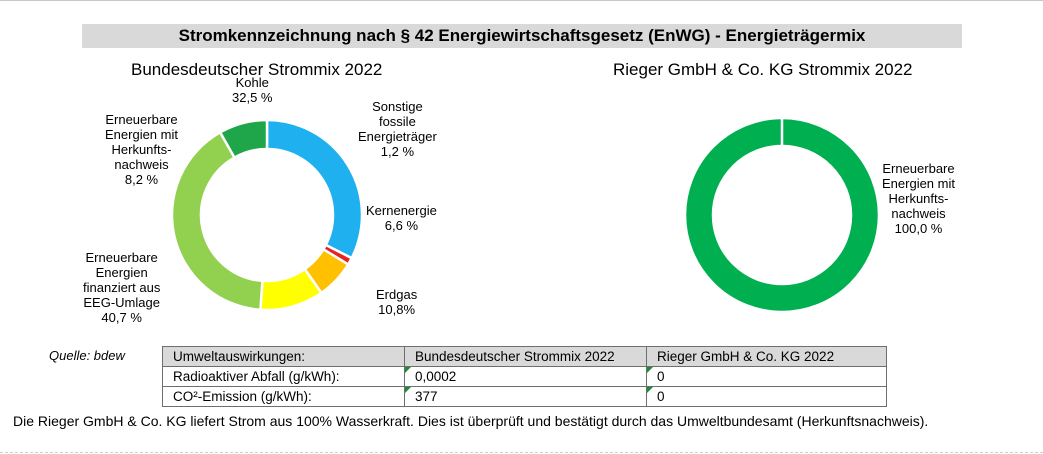  What do you see at coordinates (141, 179) in the screenshot?
I see `slice-label-value: 8,2 %` at bounding box center [141, 179].